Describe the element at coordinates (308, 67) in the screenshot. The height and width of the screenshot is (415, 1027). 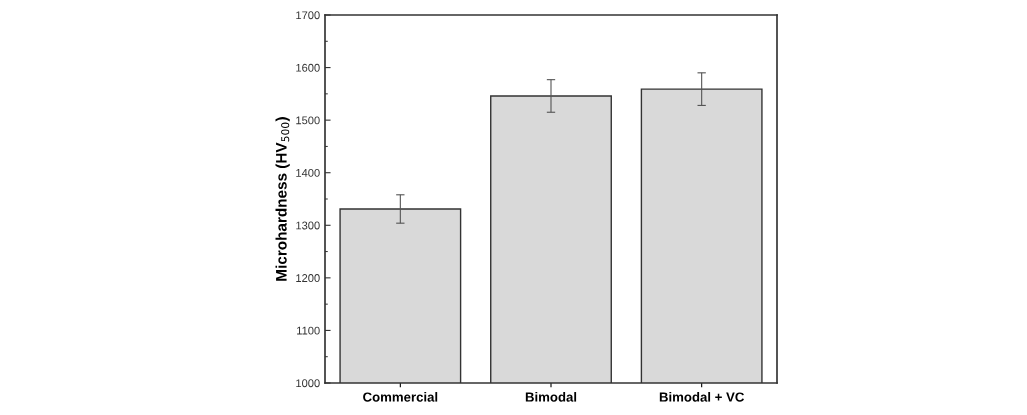
I see `y-tick-label: 1600` at that location.